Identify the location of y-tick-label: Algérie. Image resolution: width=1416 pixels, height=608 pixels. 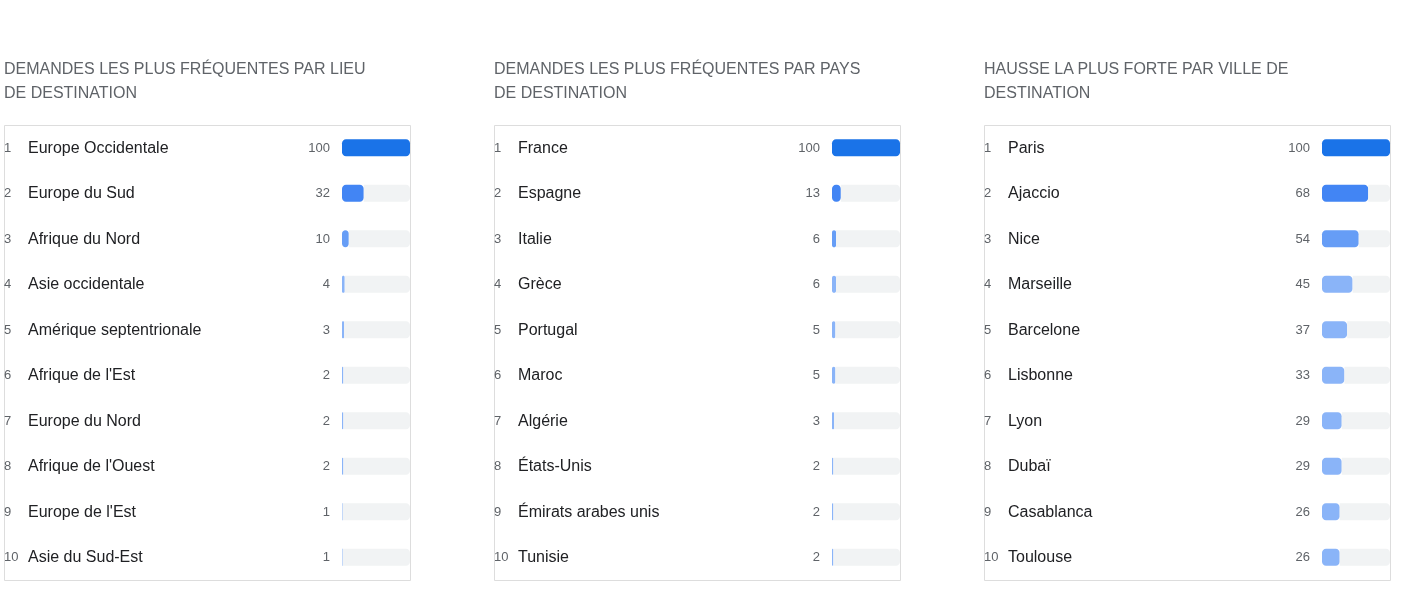
(543, 420).